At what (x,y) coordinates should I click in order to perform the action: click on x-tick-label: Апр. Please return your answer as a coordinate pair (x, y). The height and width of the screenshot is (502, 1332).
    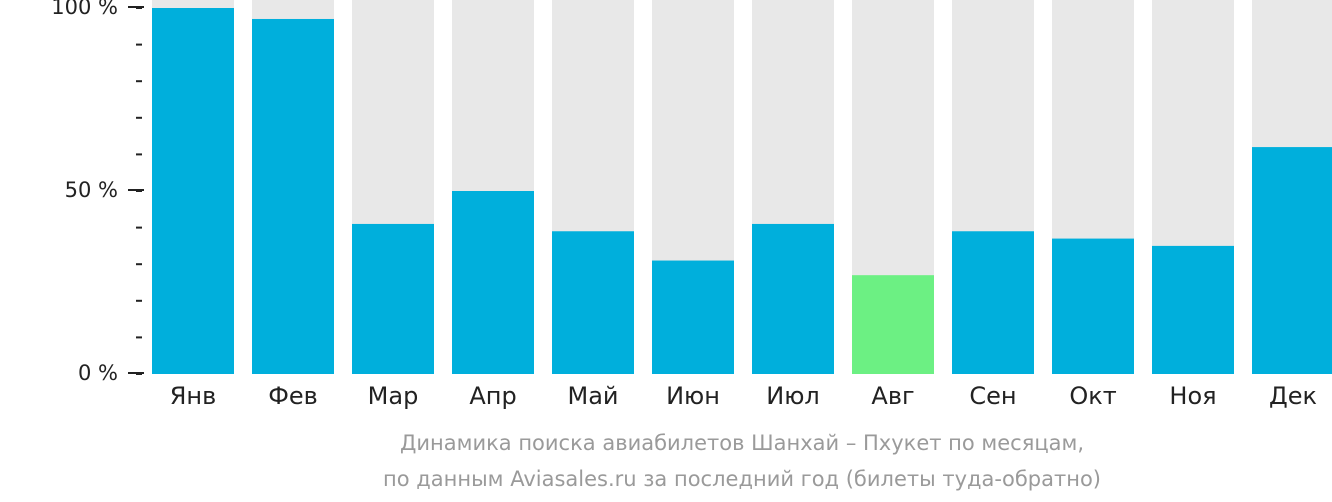
    Looking at the image, I should click on (492, 396).